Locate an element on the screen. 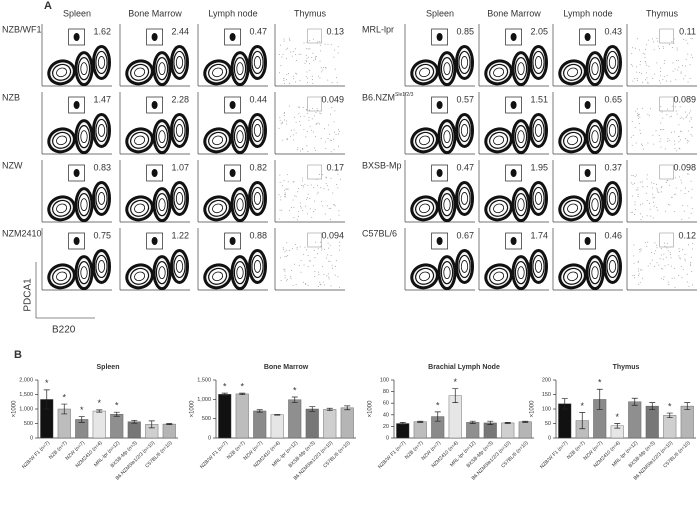 Image resolution: width=700 pixels, height=507 pixels. gate-percentage: 0.44 is located at coordinates (258, 99).